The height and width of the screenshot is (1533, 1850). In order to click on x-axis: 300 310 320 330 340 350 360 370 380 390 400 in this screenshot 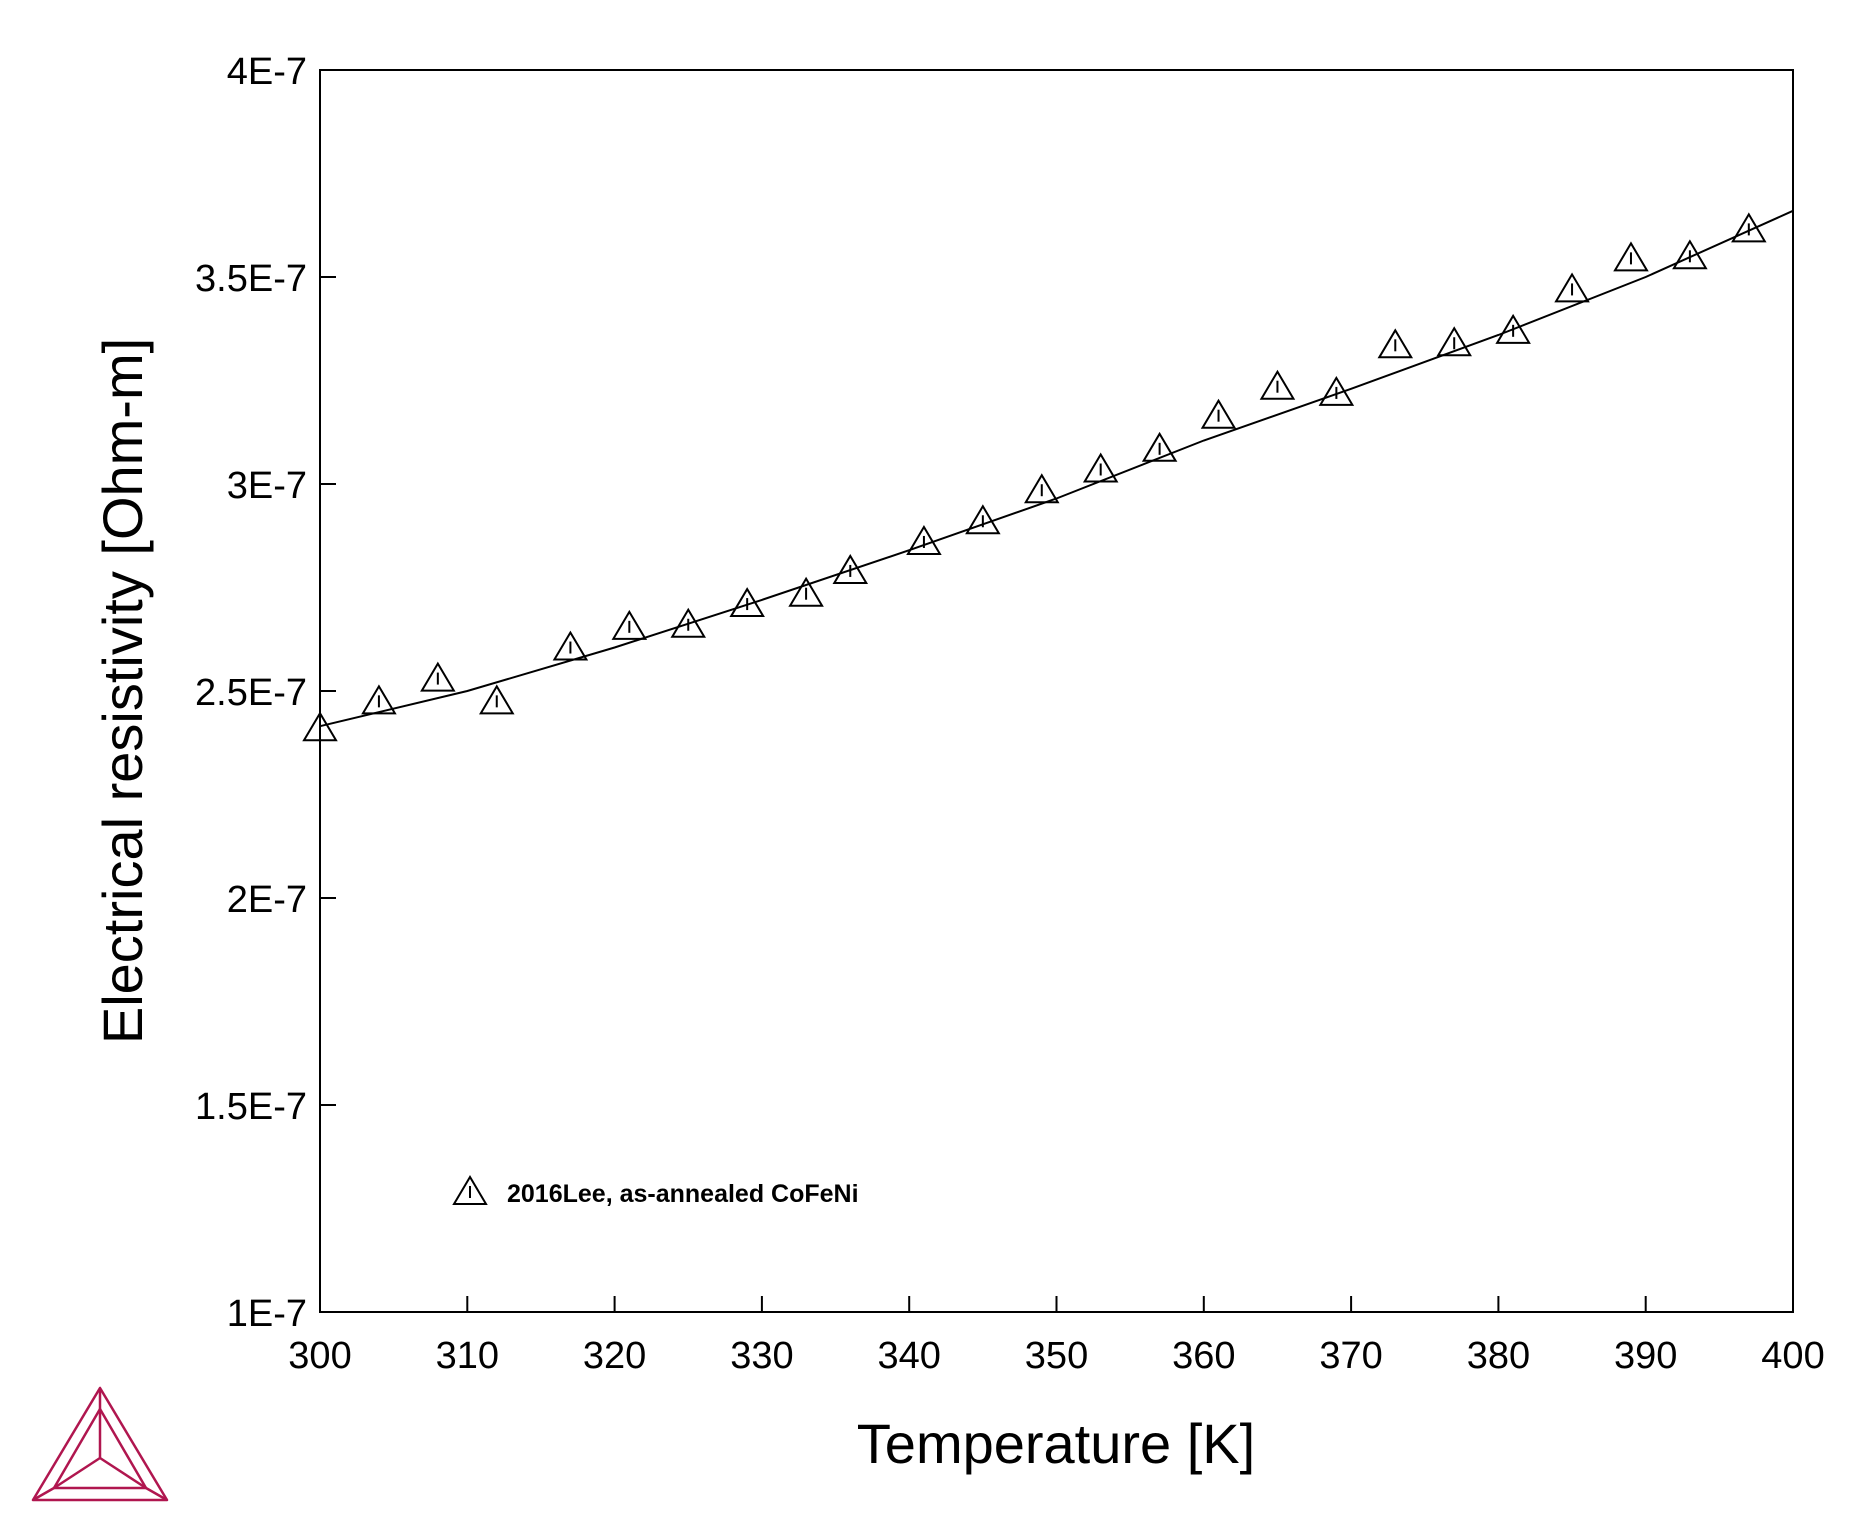, I will do `click(1056, 1336)`.